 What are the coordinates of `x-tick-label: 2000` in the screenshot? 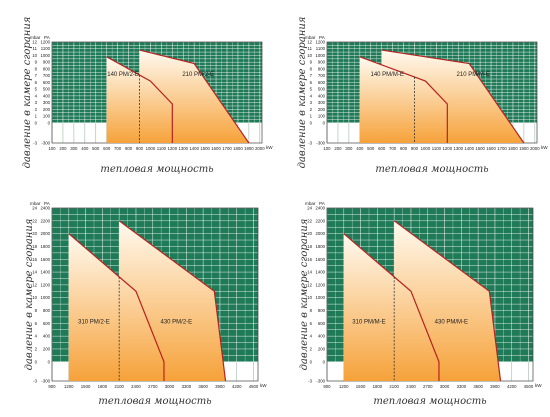 It's located at (260, 148).